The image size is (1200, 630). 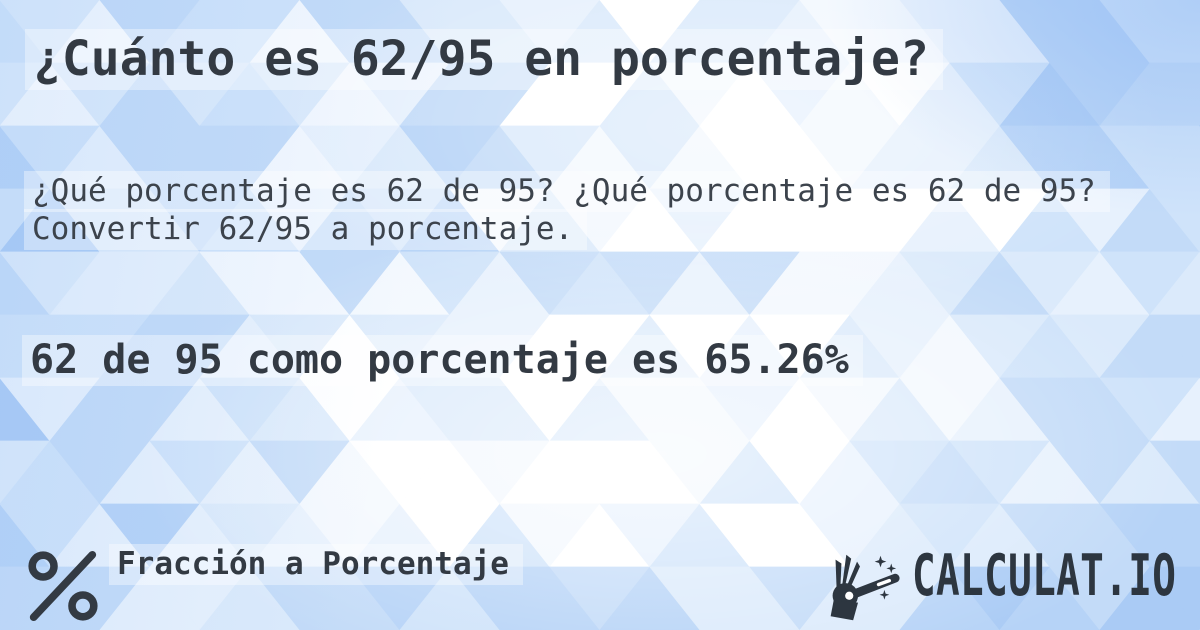 I want to click on magic-wand-icon, so click(x=865, y=587).